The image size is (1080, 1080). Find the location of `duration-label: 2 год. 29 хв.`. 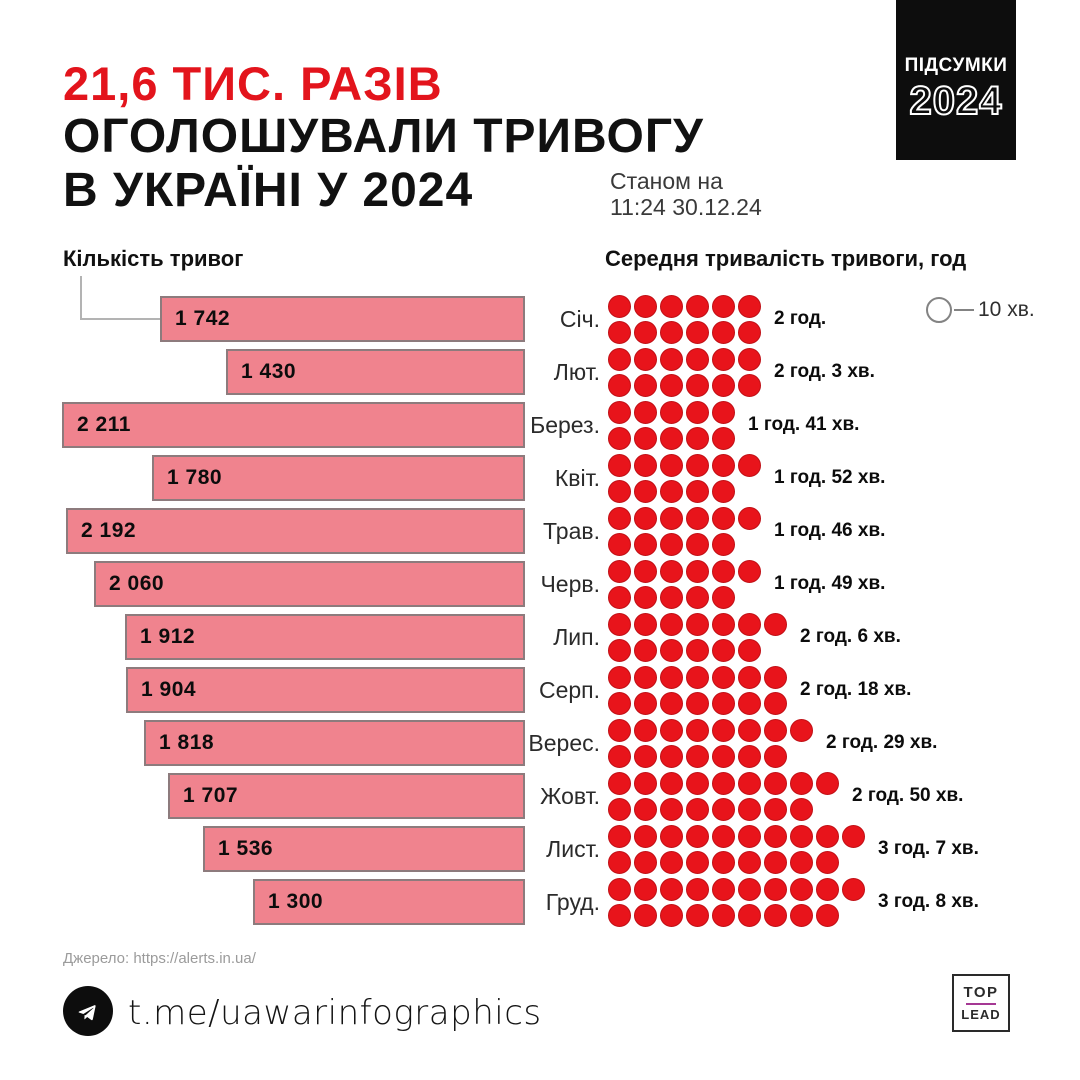

duration-label: 2 год. 29 хв. is located at coordinates (882, 742).